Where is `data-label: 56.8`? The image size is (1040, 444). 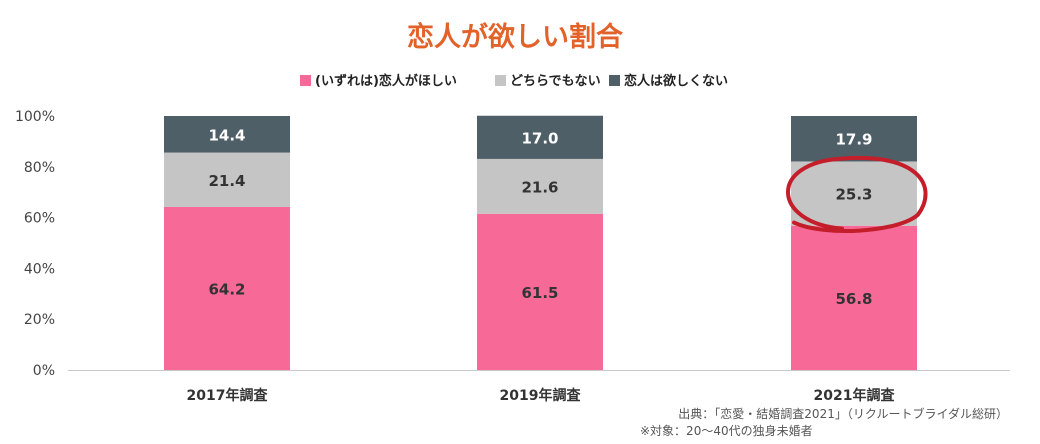
data-label: 56.8 is located at coordinates (853, 299).